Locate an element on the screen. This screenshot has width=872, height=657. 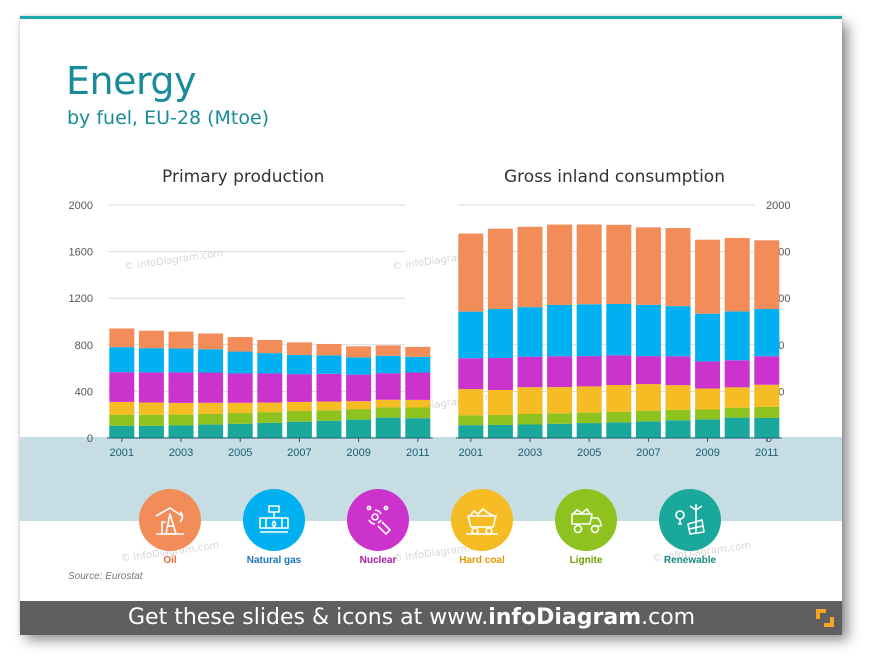
footer-suffix: .com is located at coordinates (668, 617).